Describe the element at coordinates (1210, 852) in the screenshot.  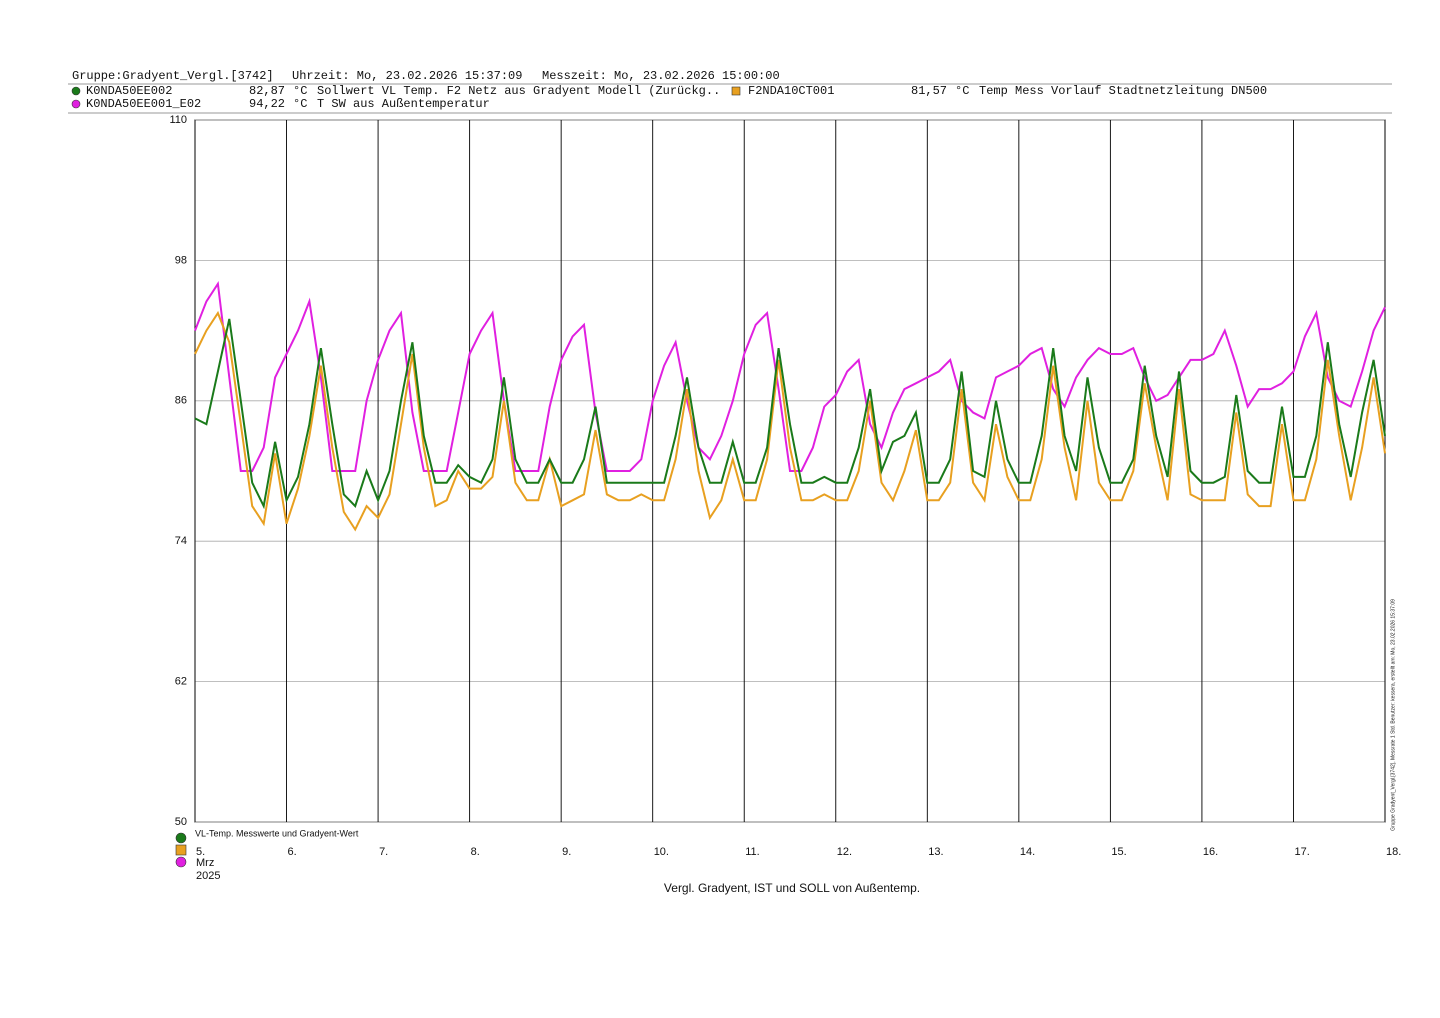
I see `x-tick-label: 16.` at that location.